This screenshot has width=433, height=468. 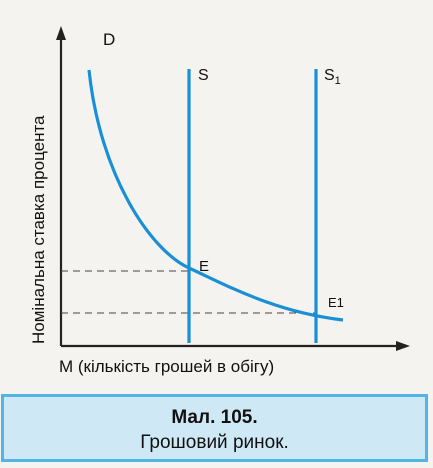 I want to click on caption-box: Мал. 105. Грошовий ринок., so click(x=214, y=428).